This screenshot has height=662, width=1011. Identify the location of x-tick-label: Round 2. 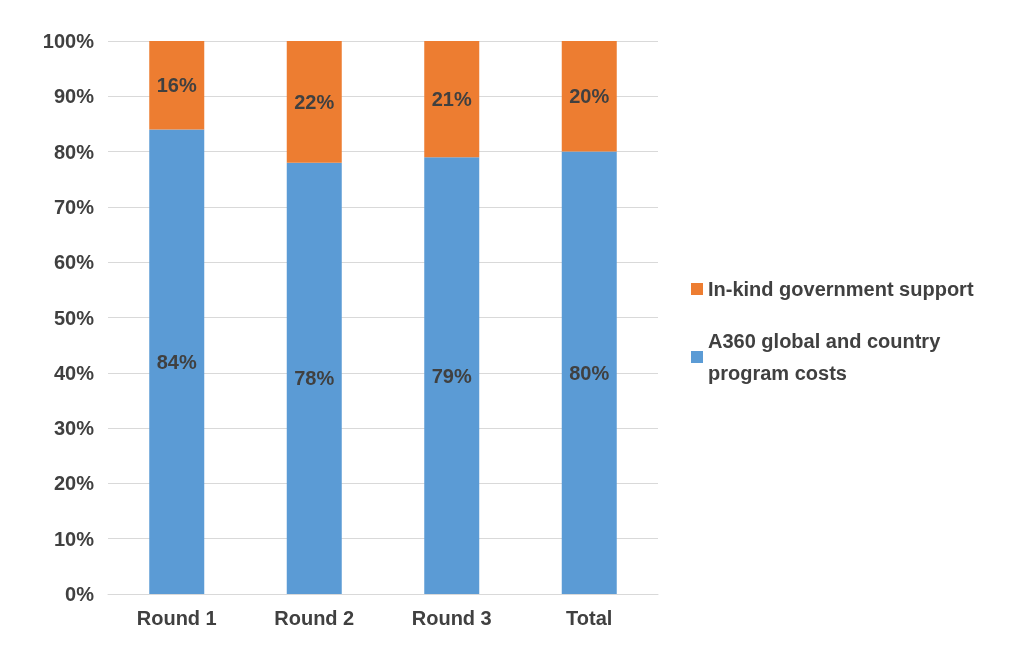
(314, 618).